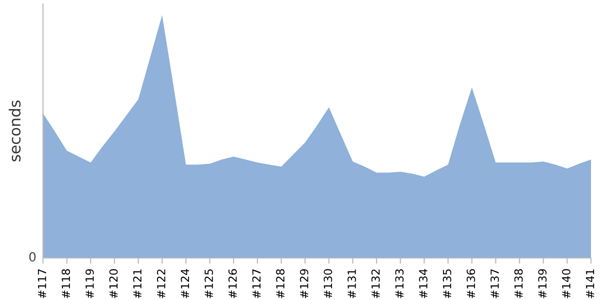 The width and height of the screenshot is (600, 300). What do you see at coordinates (304, 283) in the screenshot?
I see `x-tick-label: #129` at bounding box center [304, 283].